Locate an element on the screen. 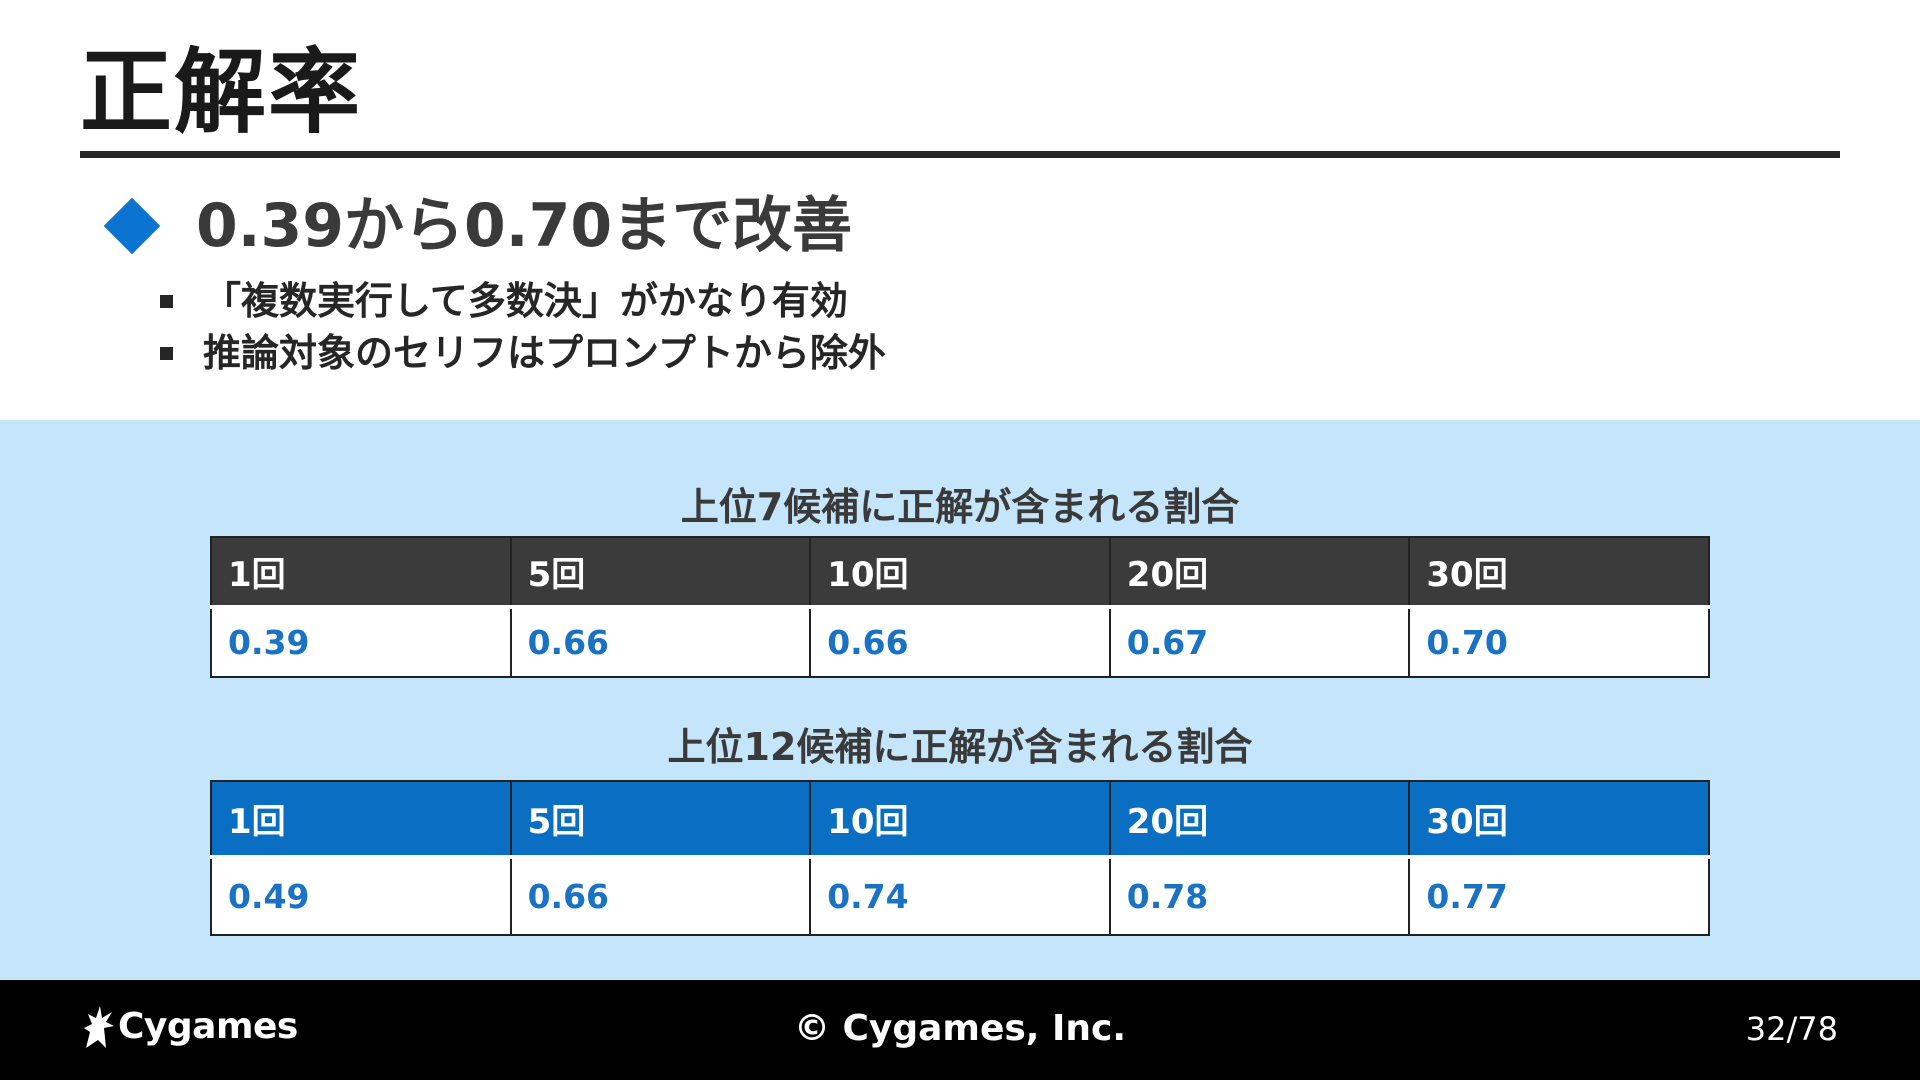 This screenshot has width=1920, height=1080. copyright: © Cygames, Inc. is located at coordinates (960, 1028).